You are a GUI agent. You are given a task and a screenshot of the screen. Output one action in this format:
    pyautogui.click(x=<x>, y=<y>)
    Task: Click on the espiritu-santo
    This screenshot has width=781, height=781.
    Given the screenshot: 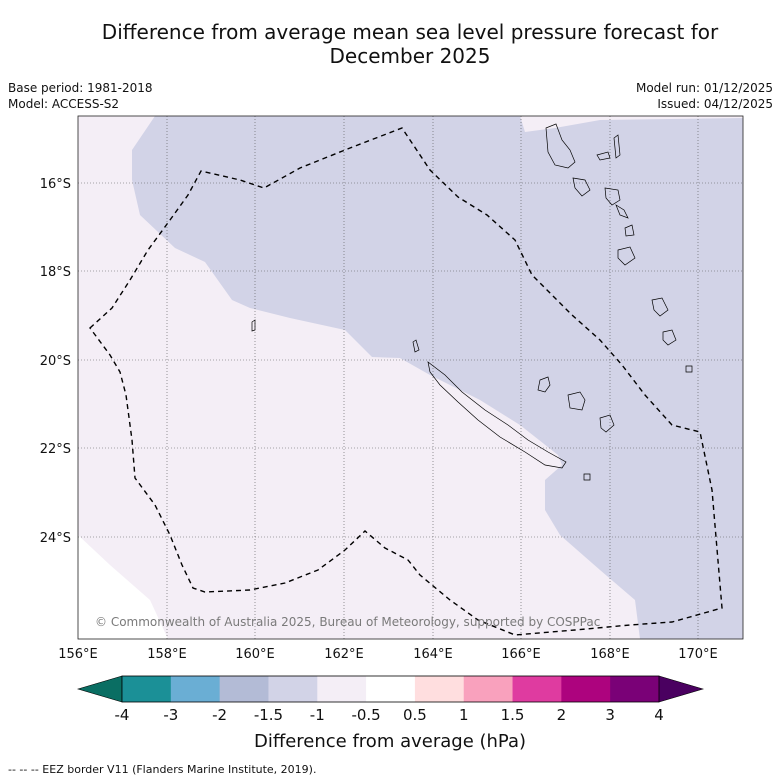 What is the action you would take?
    pyautogui.click(x=560, y=146)
    